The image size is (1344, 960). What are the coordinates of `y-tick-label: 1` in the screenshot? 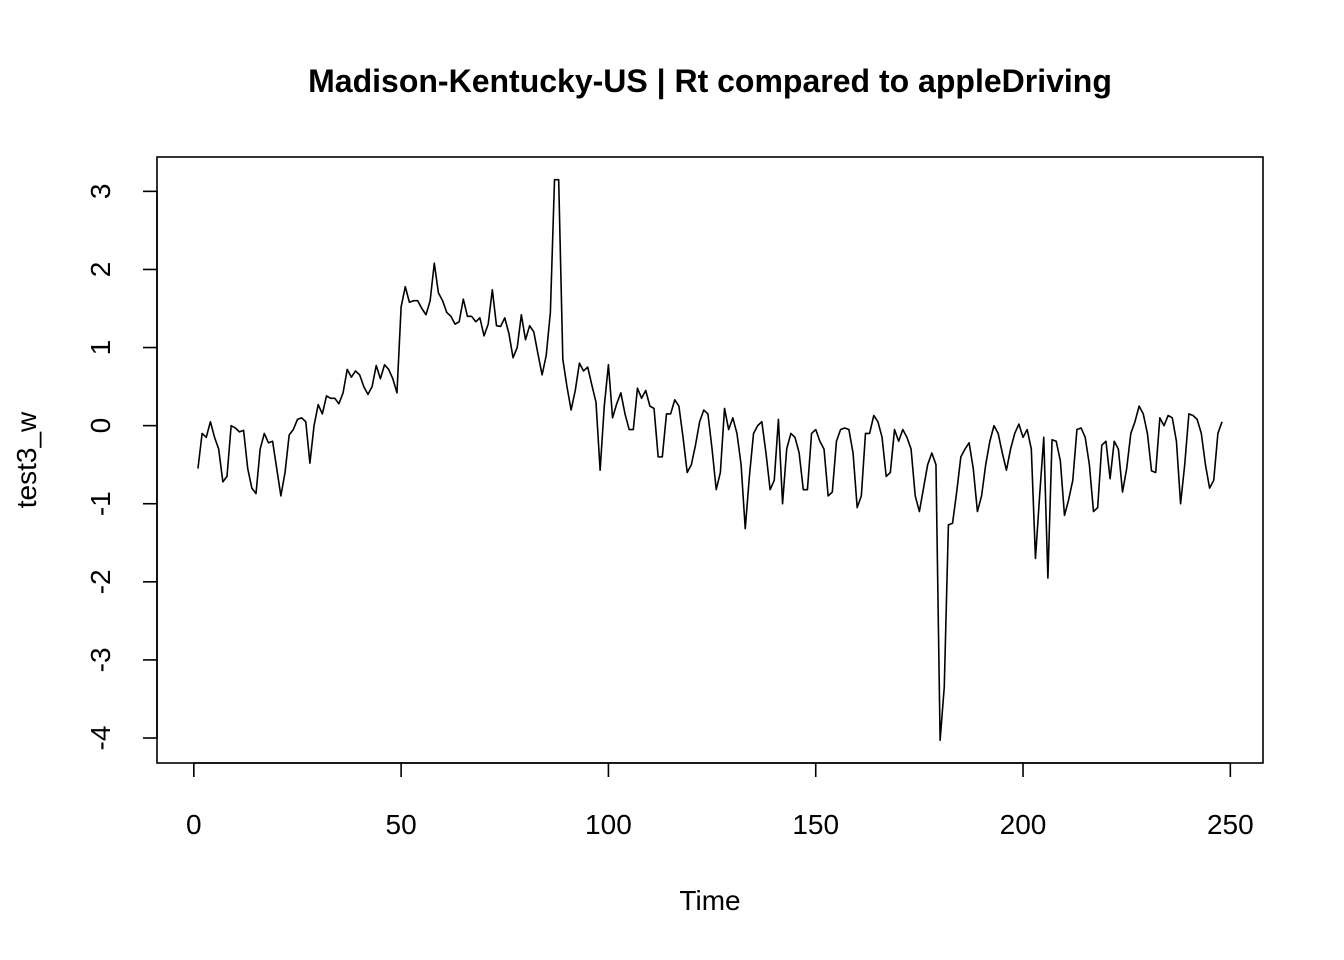 It's located at (100, 348).